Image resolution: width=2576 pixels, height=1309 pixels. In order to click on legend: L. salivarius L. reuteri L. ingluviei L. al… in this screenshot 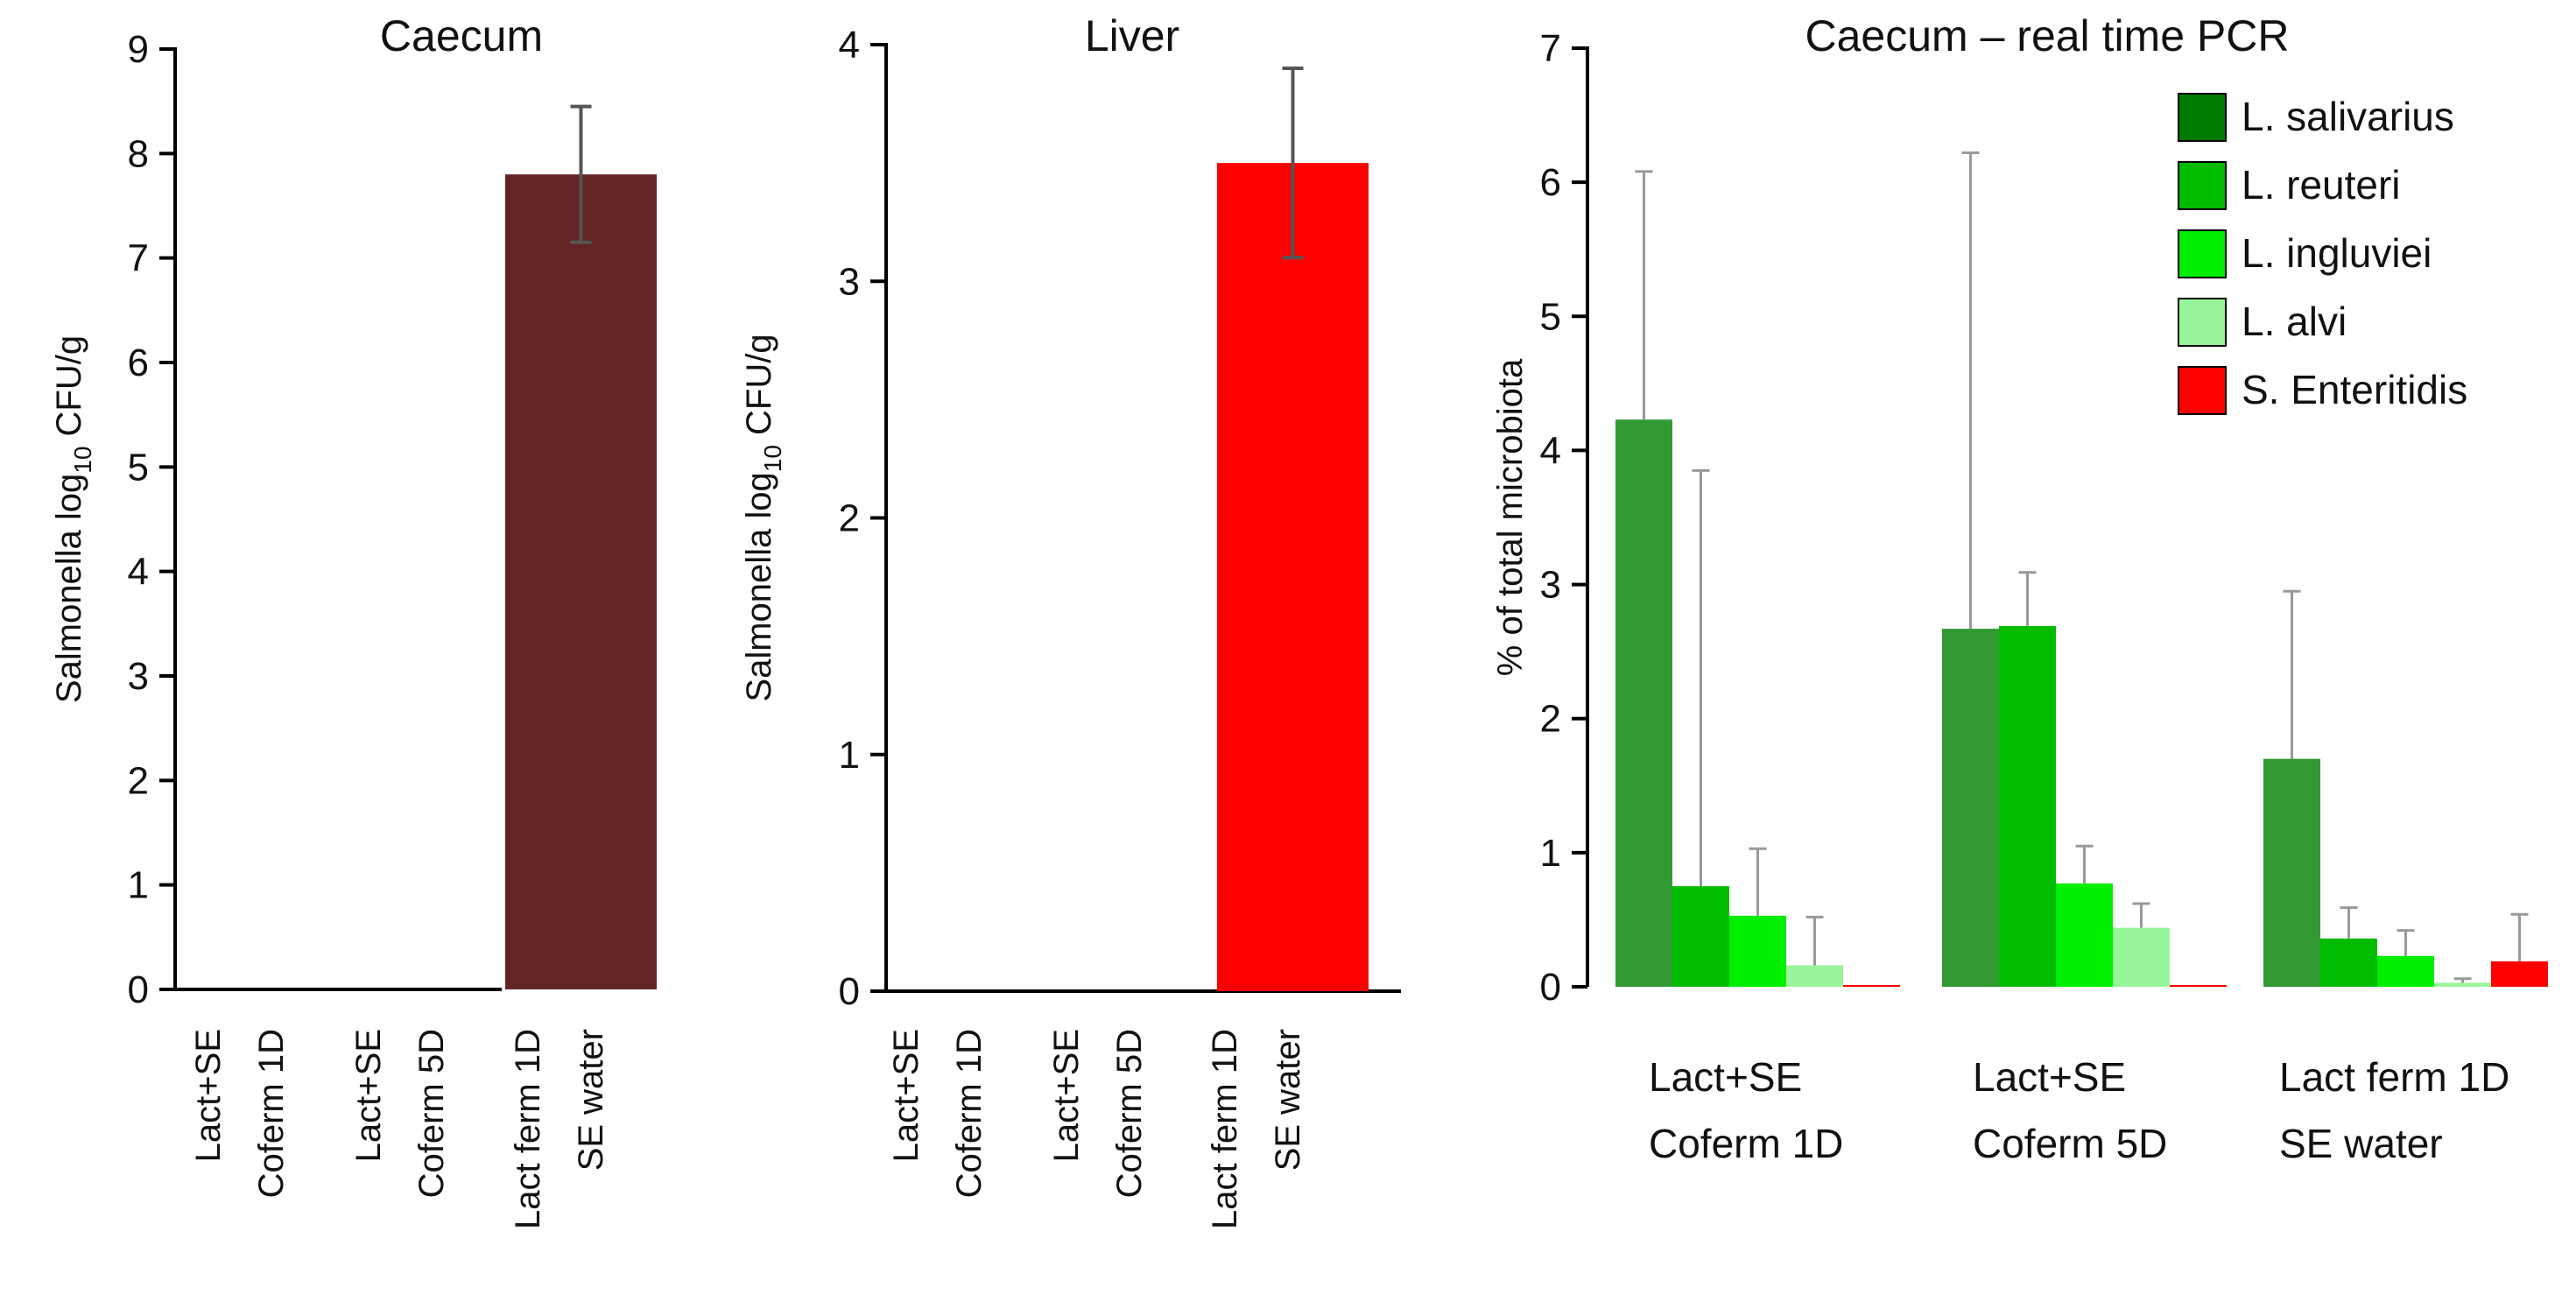, I will do `click(2322, 254)`.